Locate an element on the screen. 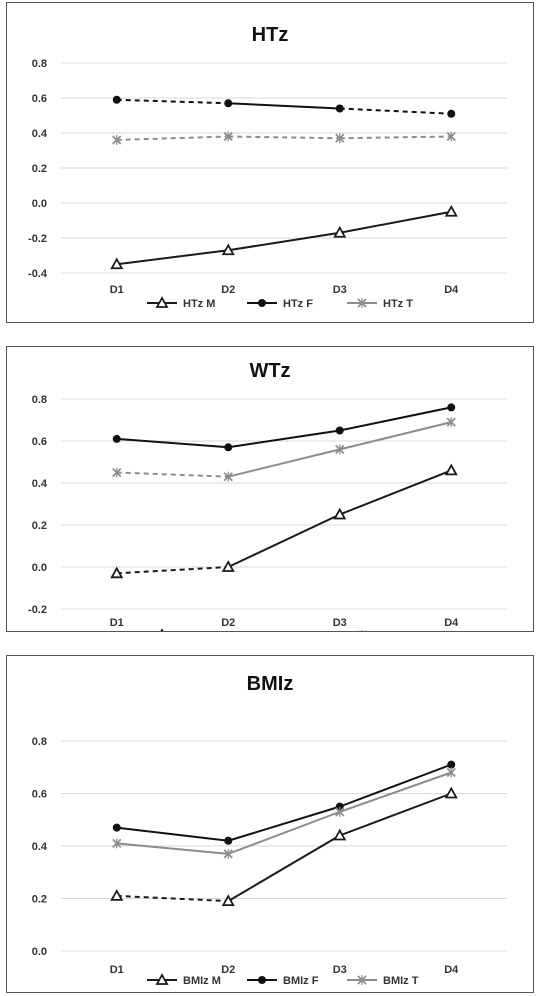  legend-item: HTz F is located at coordinates (280, 304).